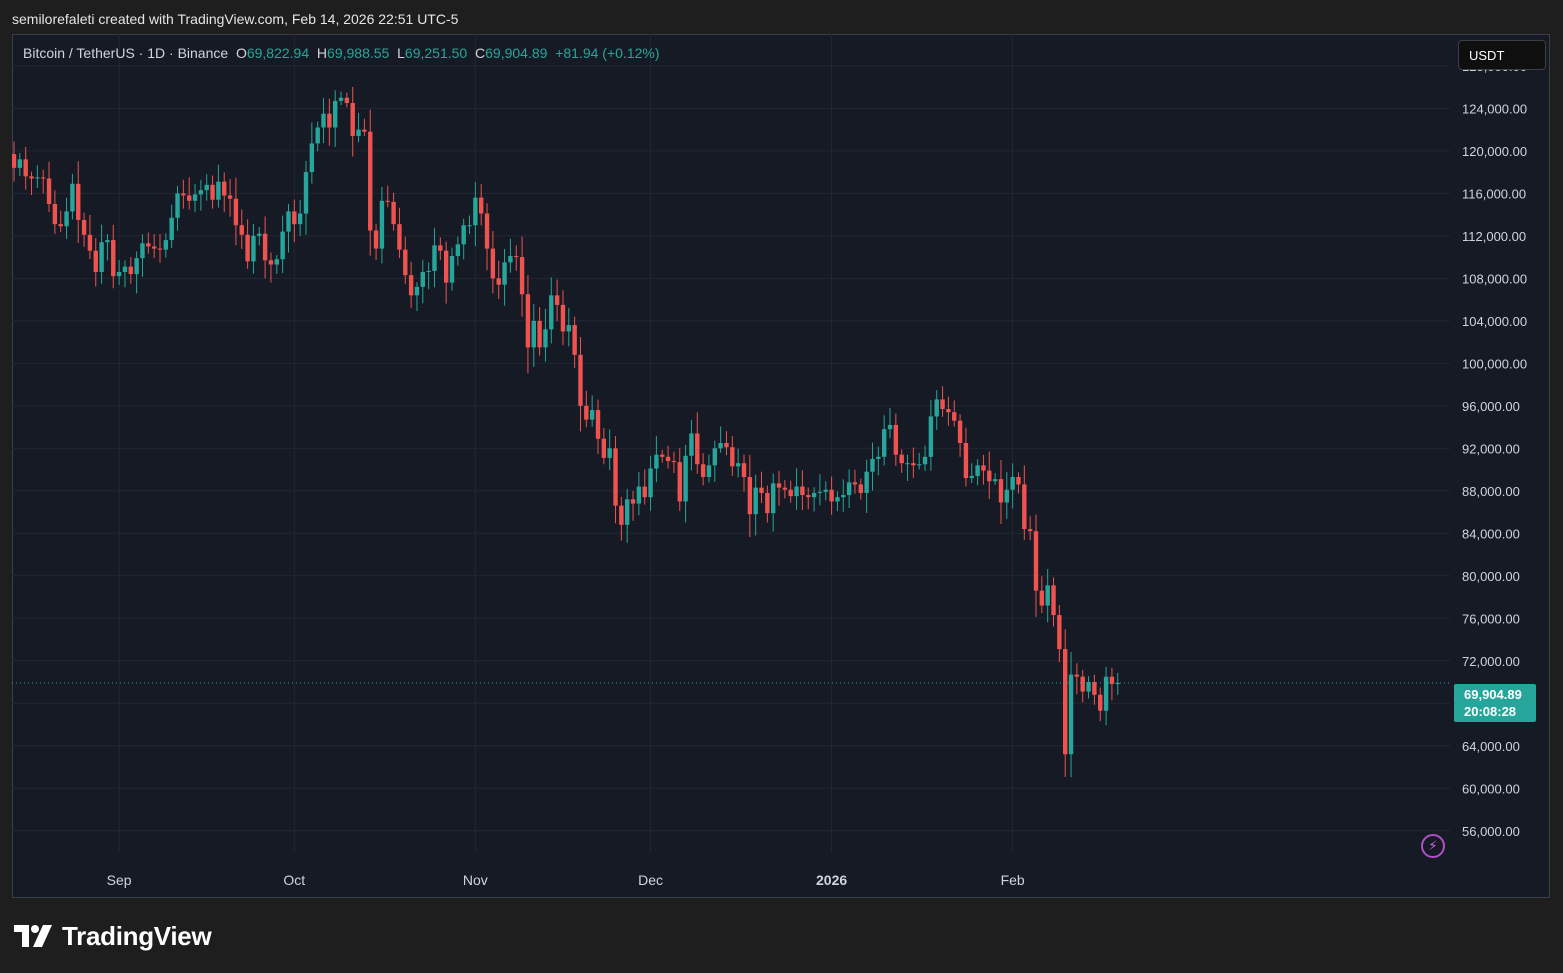  Describe the element at coordinates (241, 53) in the screenshot. I see `open-label: O` at that location.